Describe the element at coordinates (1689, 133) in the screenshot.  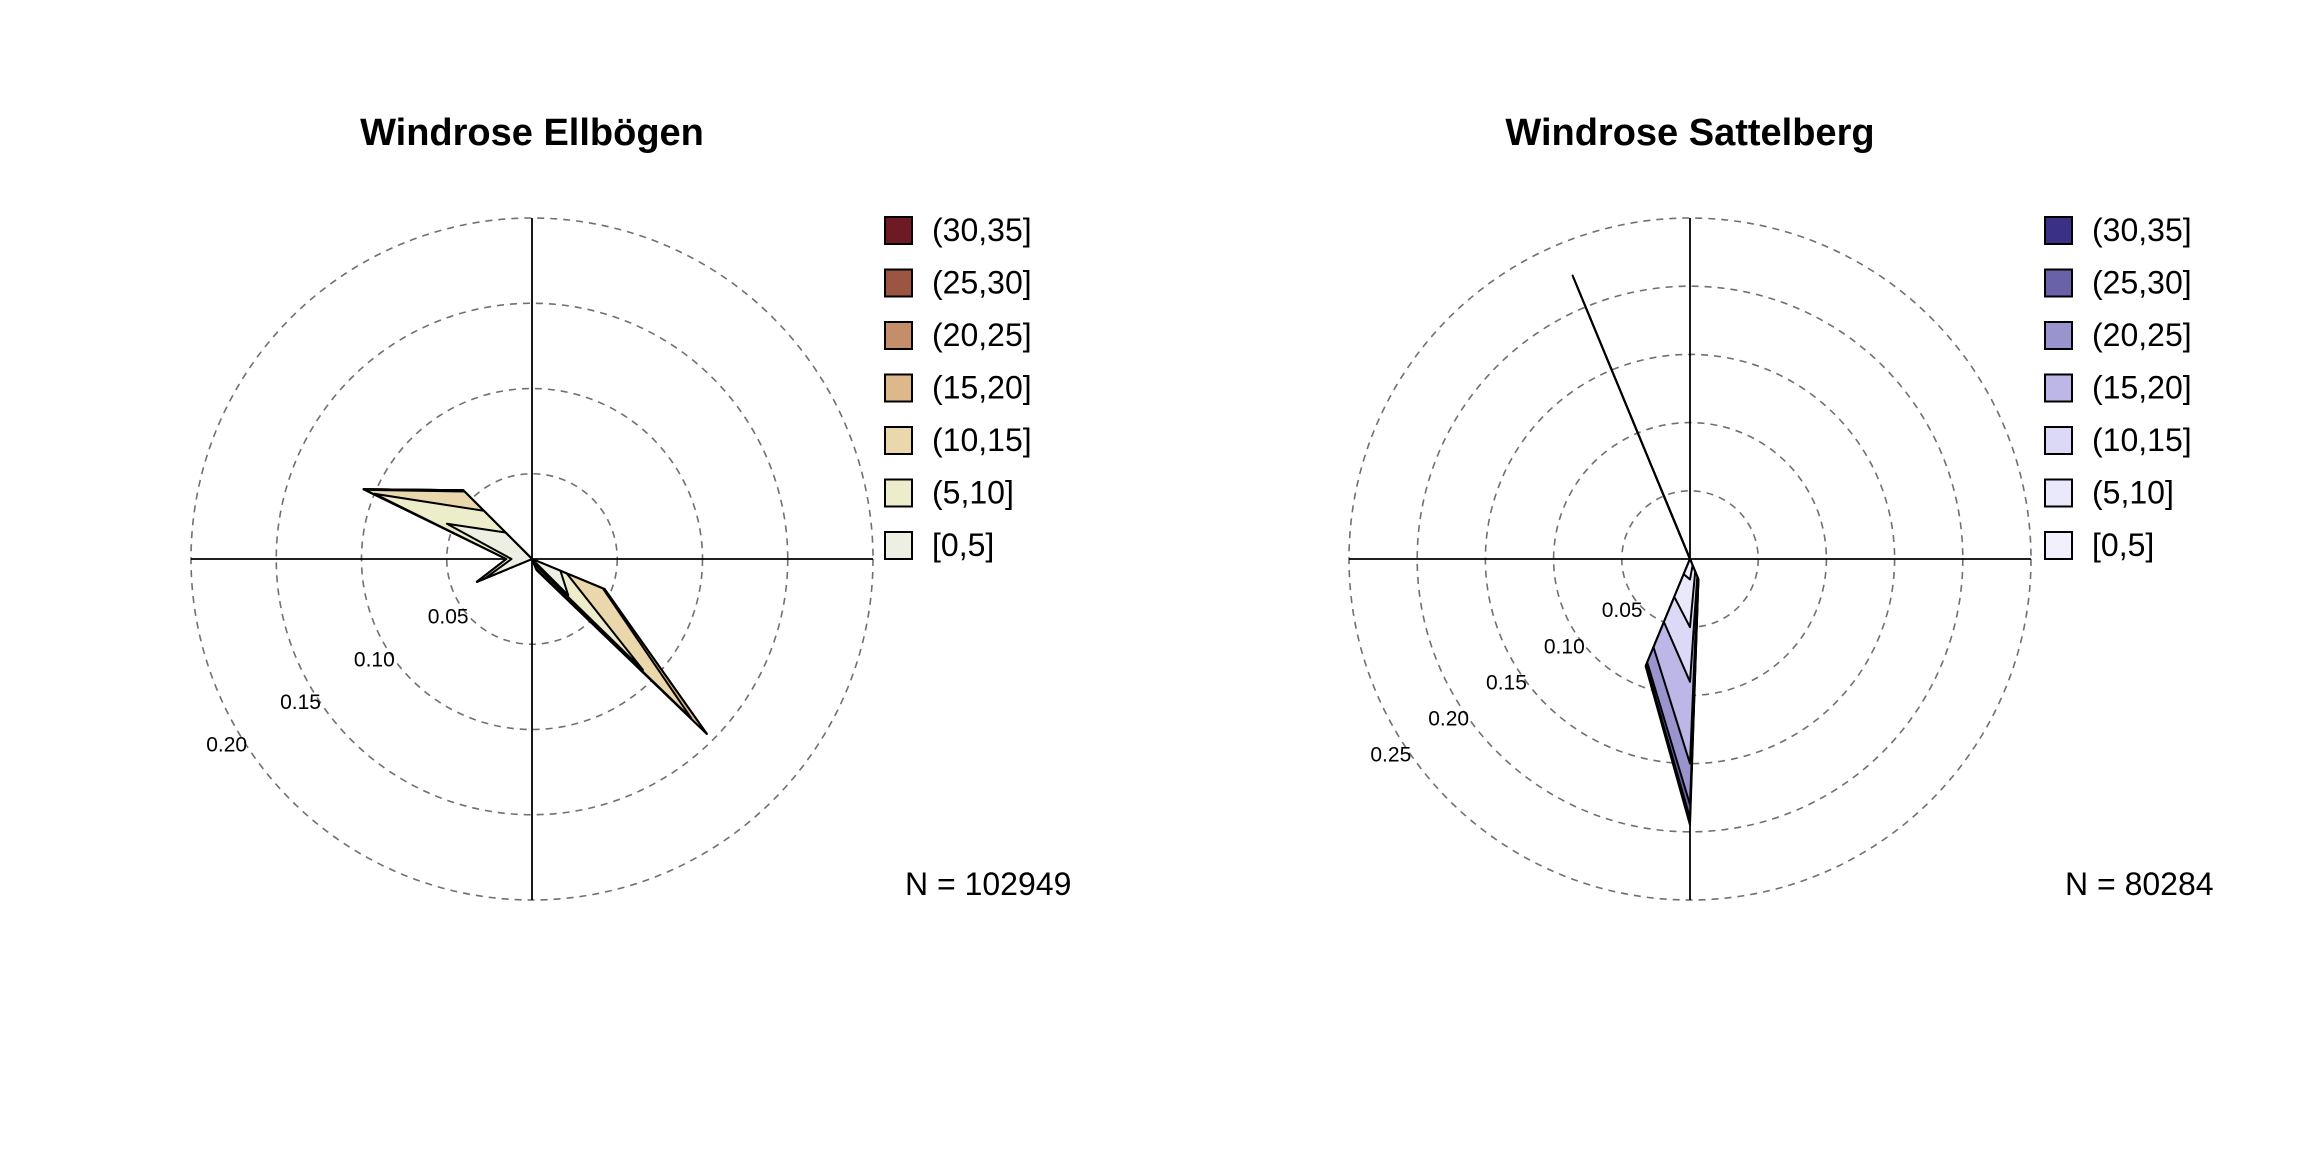
I see `chart-title: Windrose Sattelberg` at that location.